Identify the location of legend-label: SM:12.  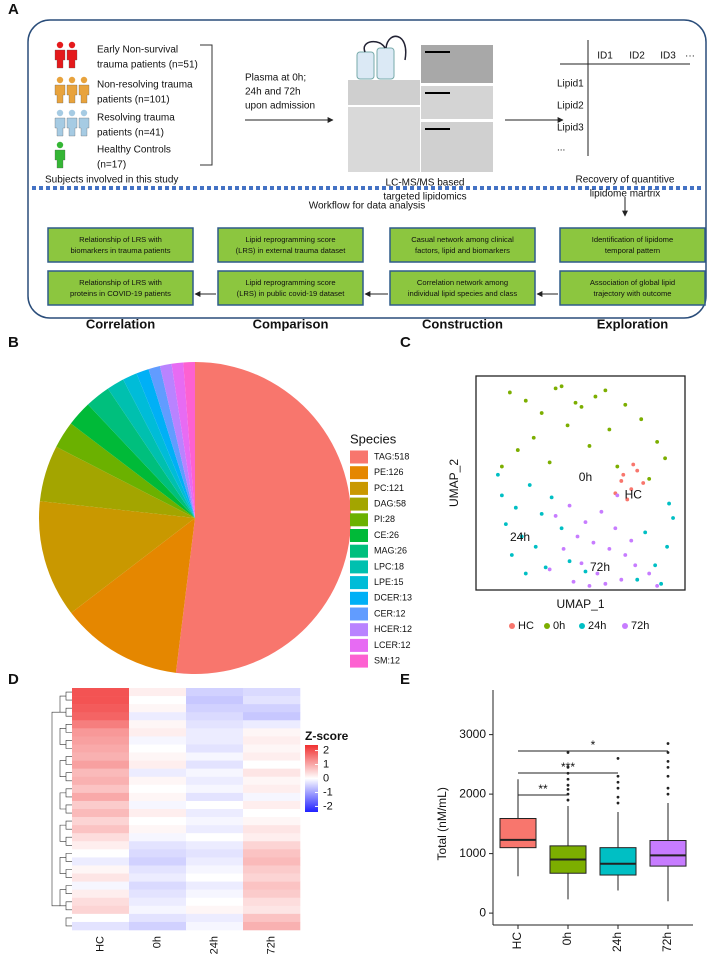
(387, 660).